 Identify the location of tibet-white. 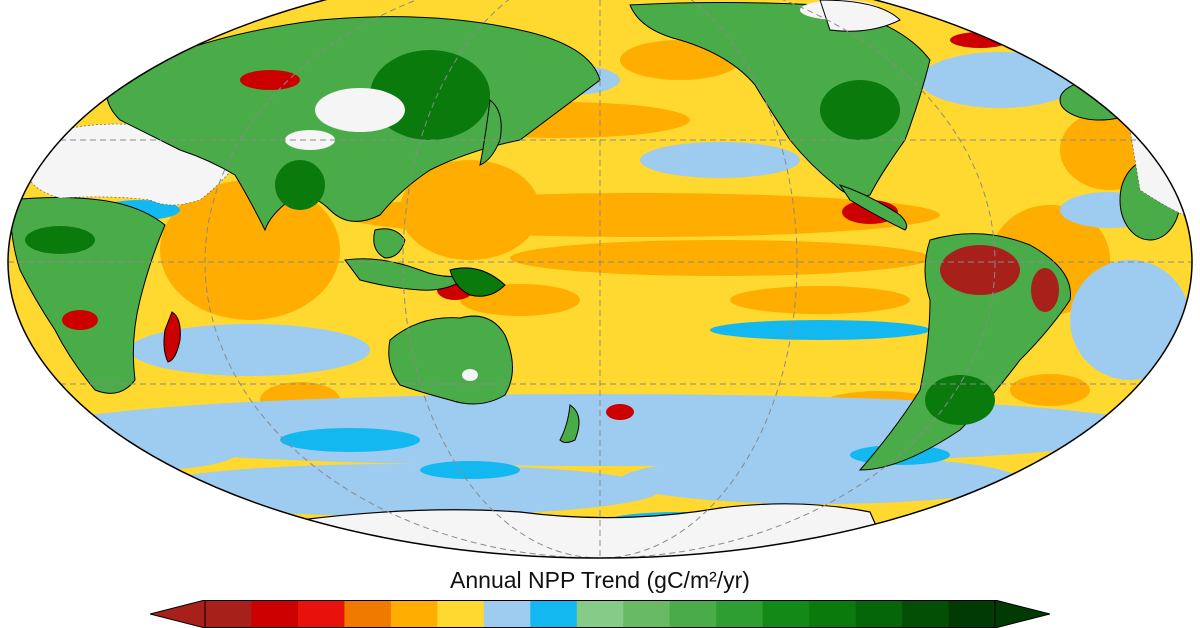
(360, 110).